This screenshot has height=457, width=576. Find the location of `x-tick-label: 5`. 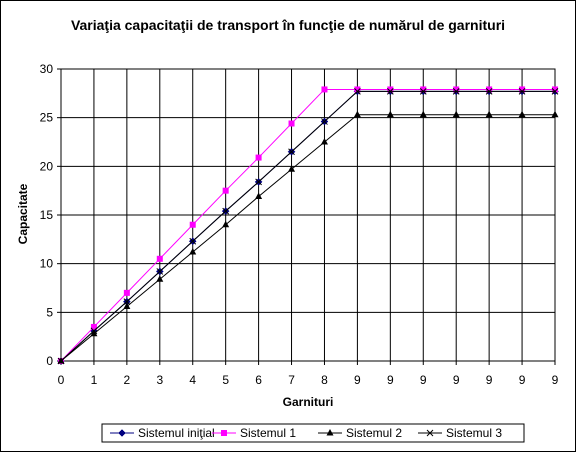

x-tick-label: 5 is located at coordinates (225, 380).